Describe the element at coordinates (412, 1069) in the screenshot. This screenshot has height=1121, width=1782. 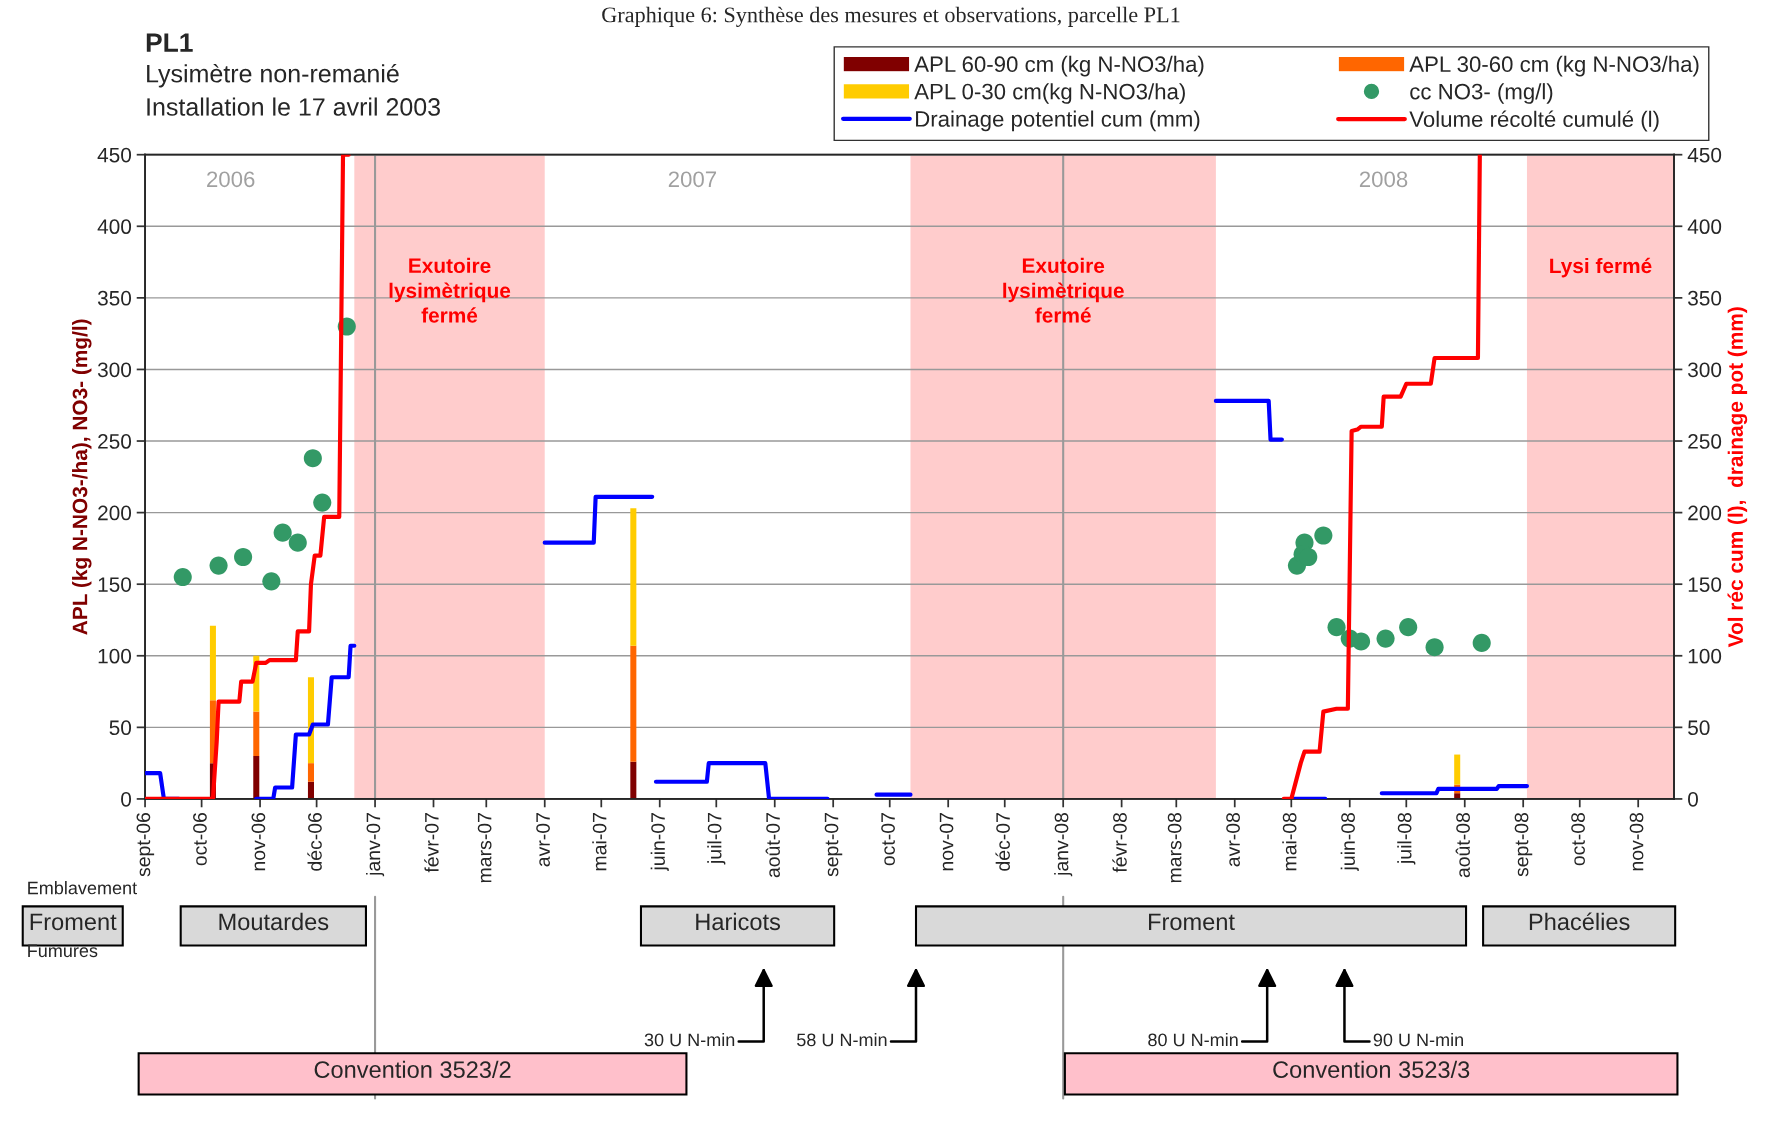
I see `text: Convention 3523/2` at that location.